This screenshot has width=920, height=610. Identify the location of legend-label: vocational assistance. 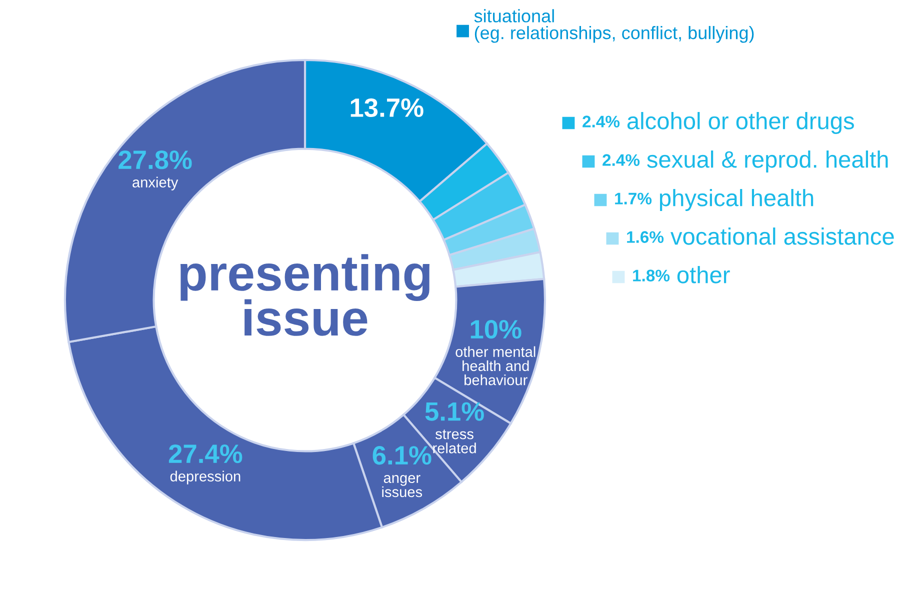
(782, 236).